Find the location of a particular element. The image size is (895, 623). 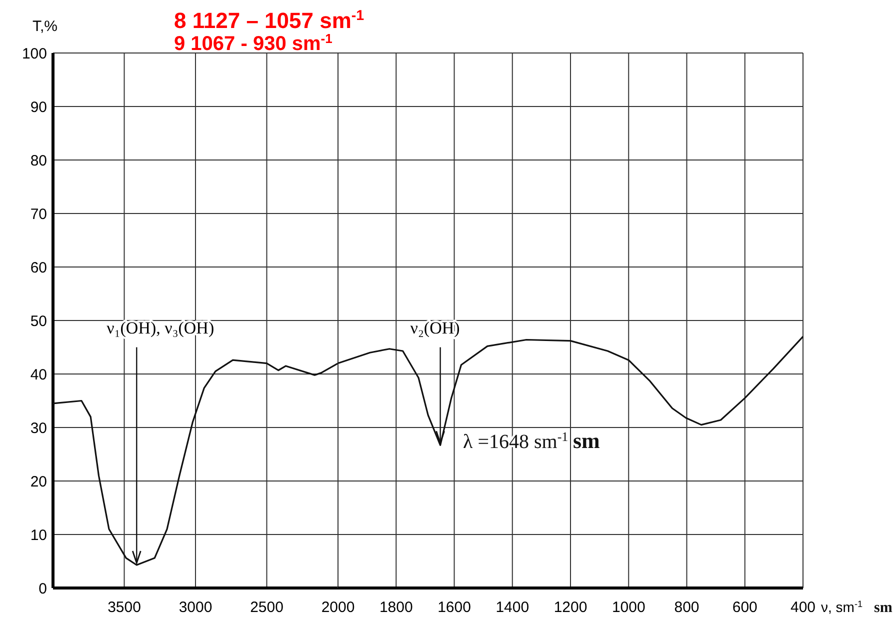

x-tick-label: 1000 is located at coordinates (629, 607).